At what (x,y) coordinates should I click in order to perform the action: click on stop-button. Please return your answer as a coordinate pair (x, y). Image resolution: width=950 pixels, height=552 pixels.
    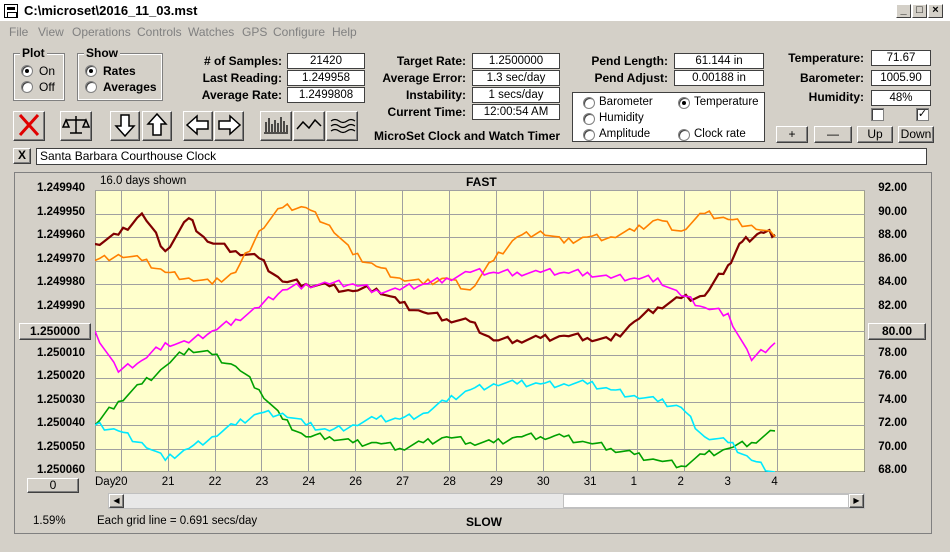
    Looking at the image, I should click on (29, 126).